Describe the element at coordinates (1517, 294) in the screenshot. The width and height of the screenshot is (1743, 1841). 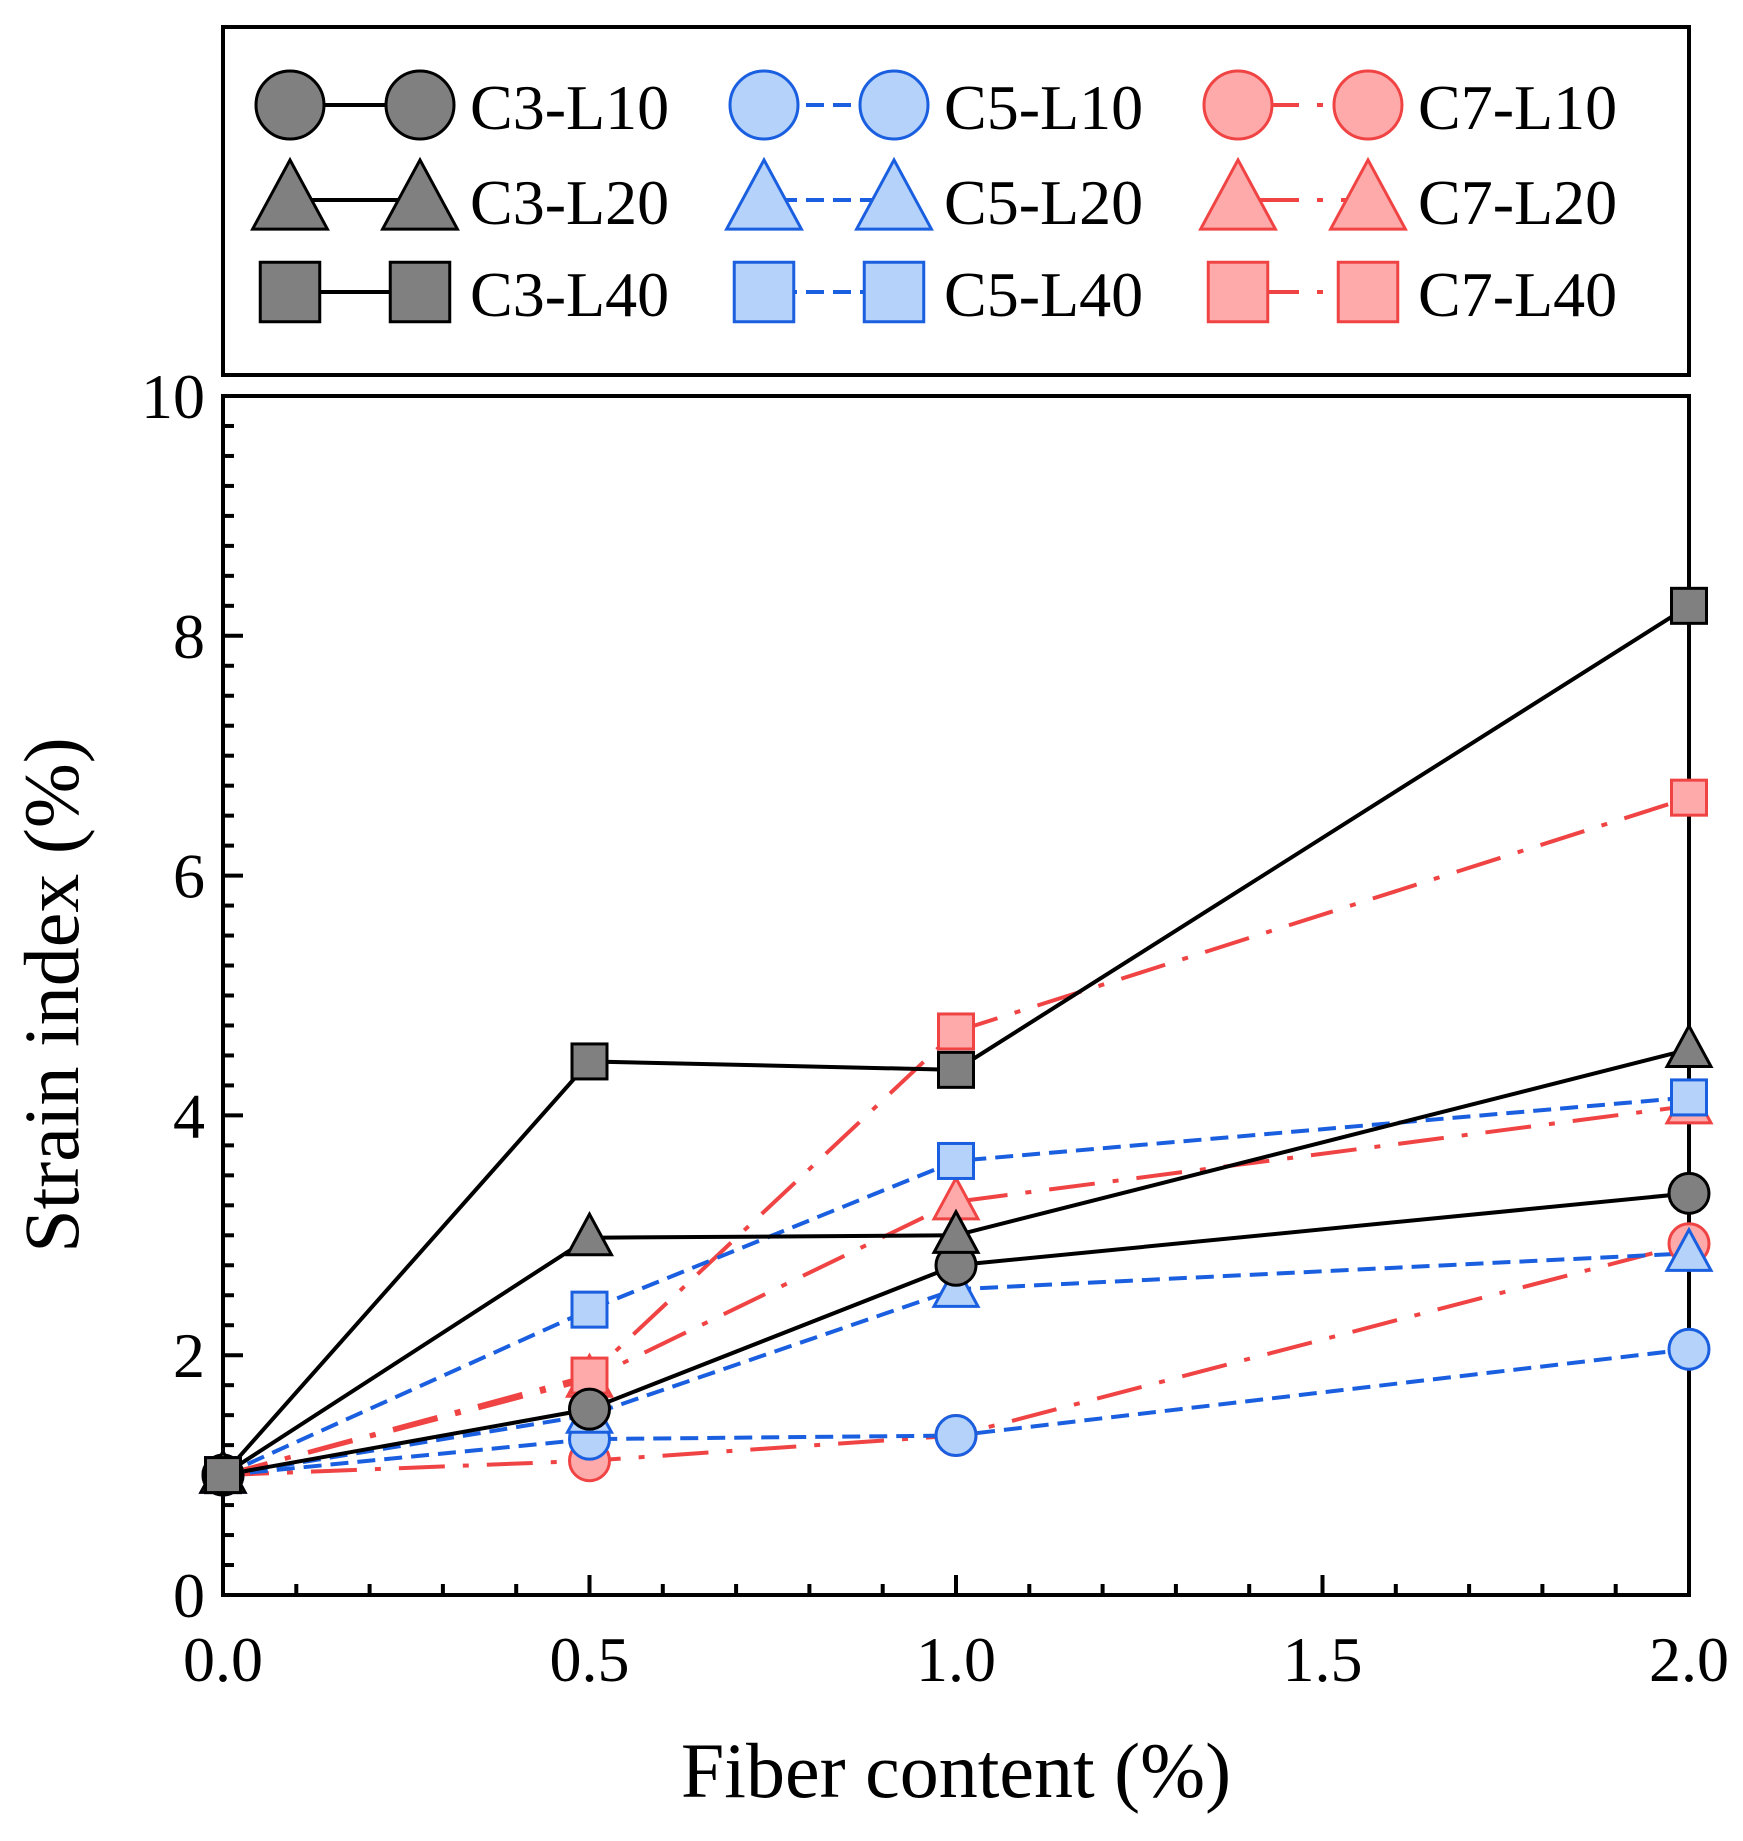
I see `legend-label-c7-l40: C7-L40` at that location.